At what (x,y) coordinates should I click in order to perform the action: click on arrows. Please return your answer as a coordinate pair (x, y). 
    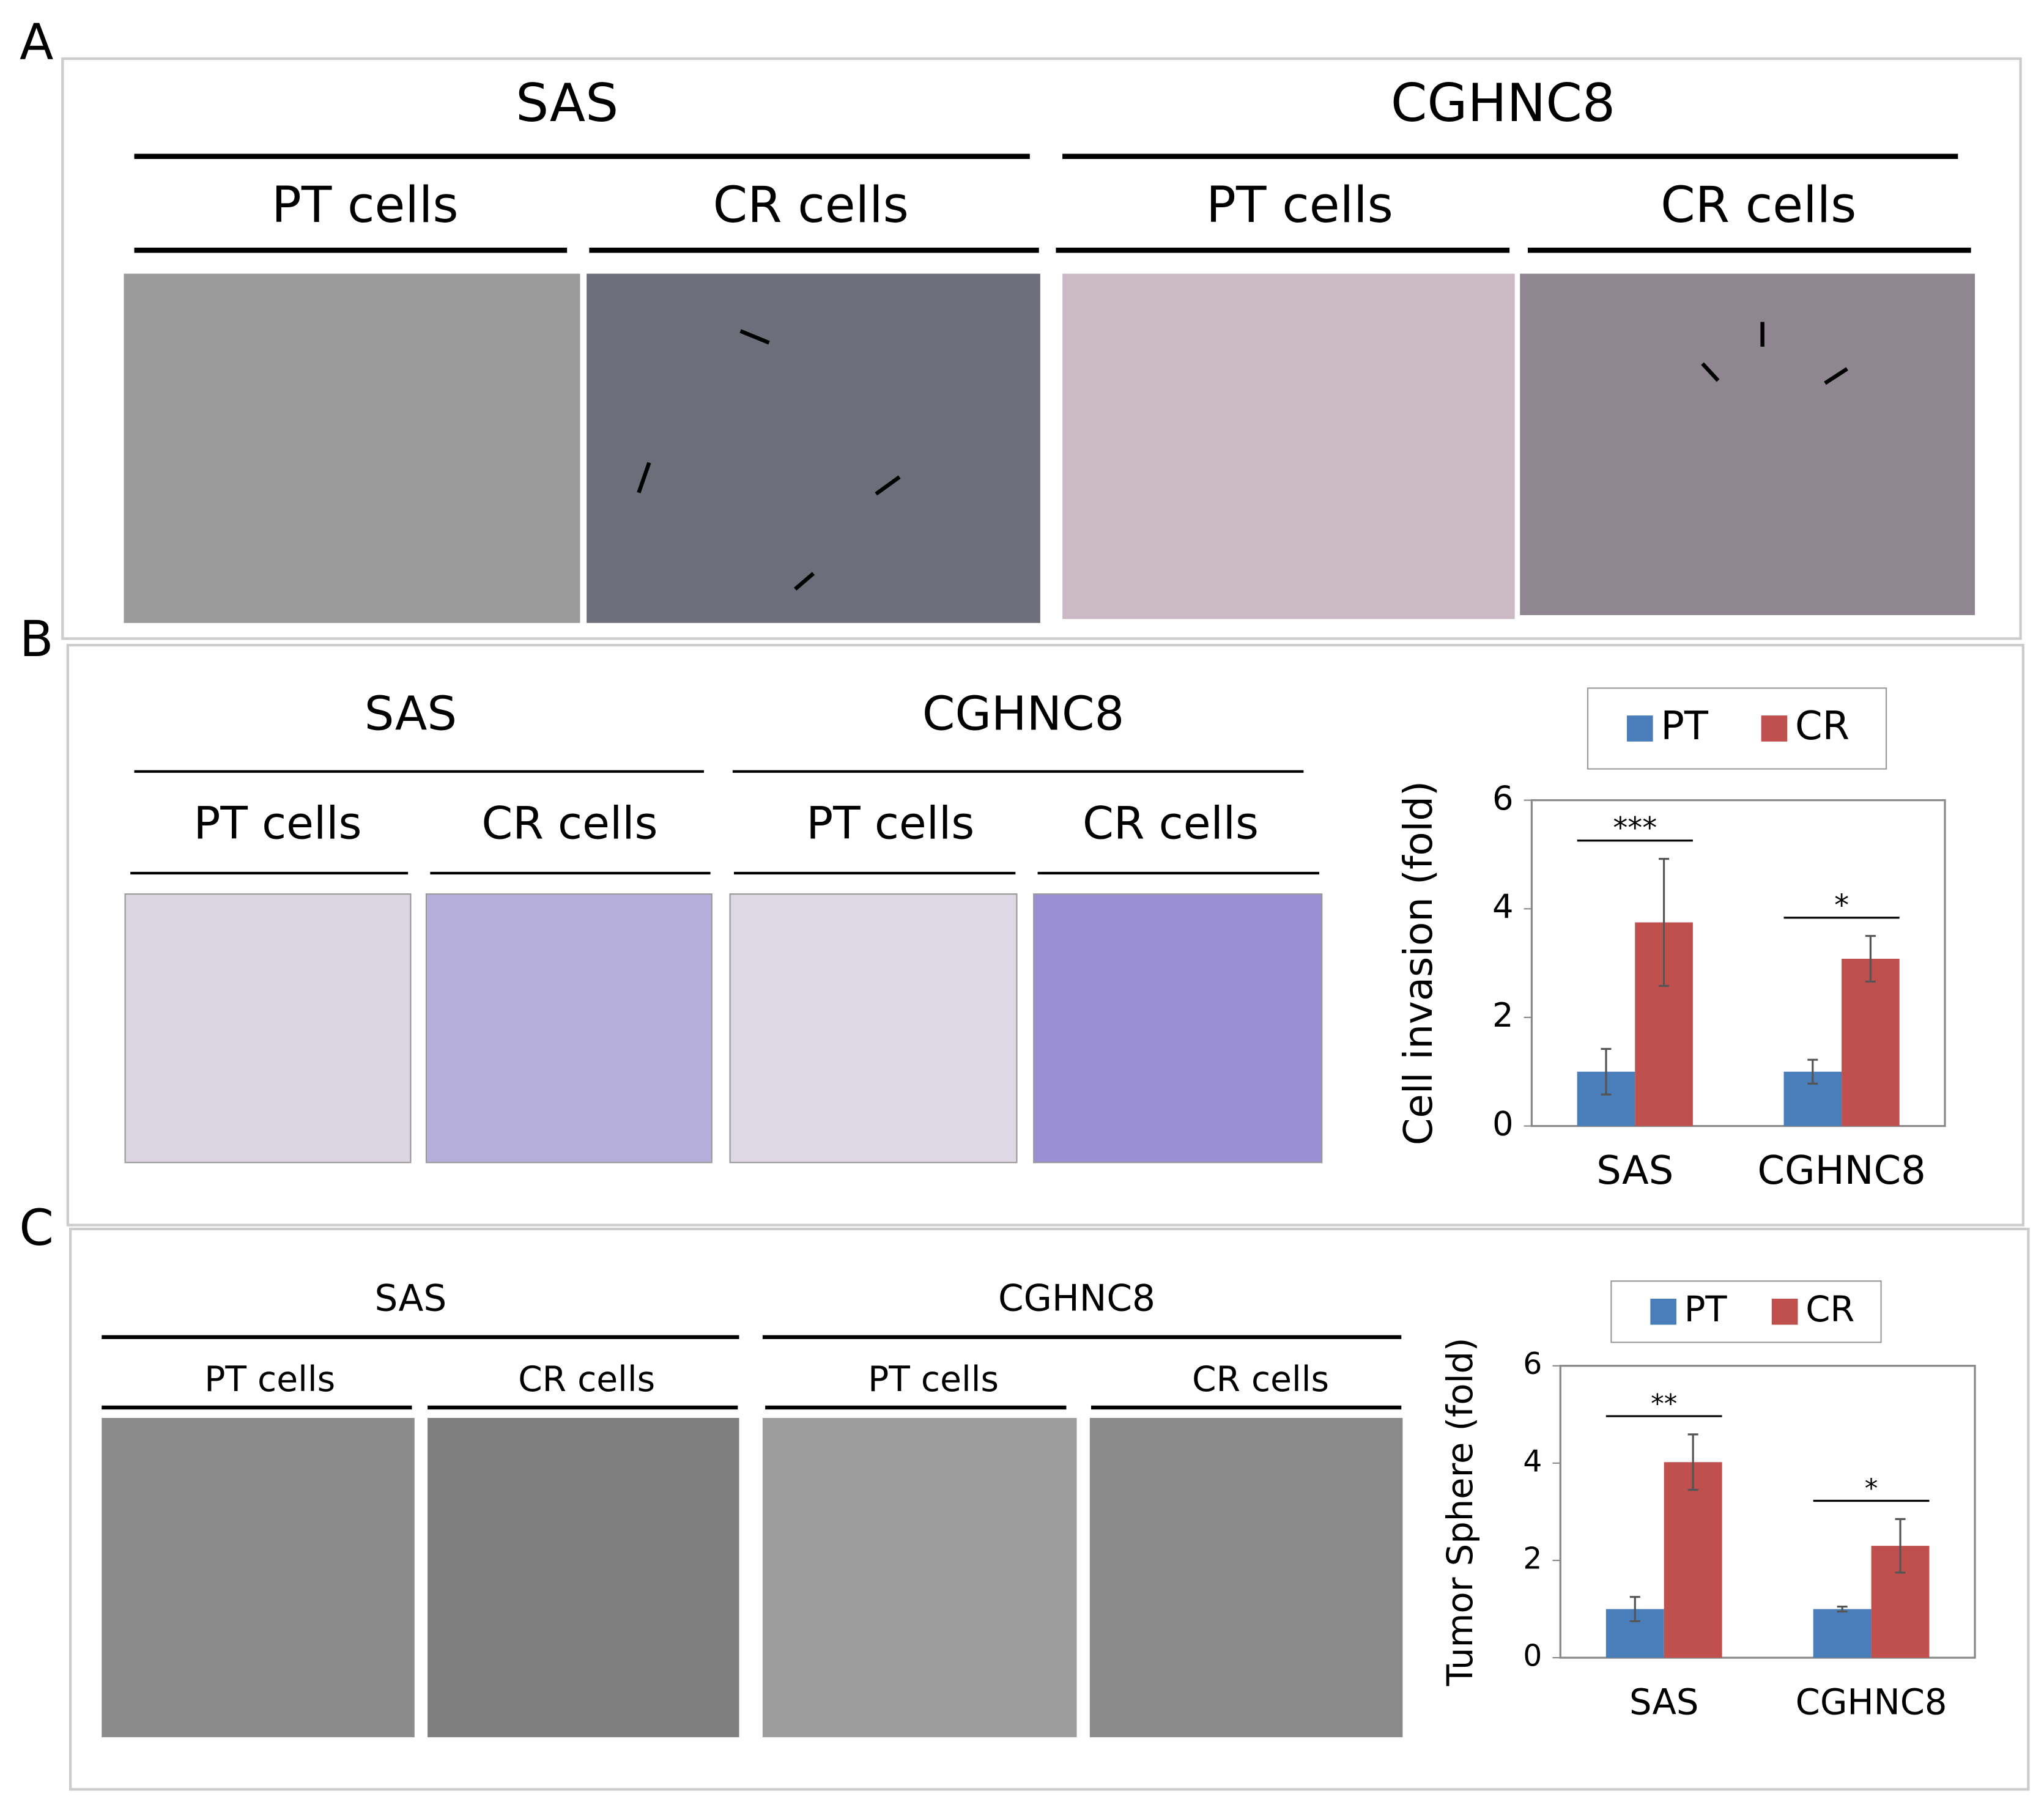
    Looking at the image, I should click on (1242, 457).